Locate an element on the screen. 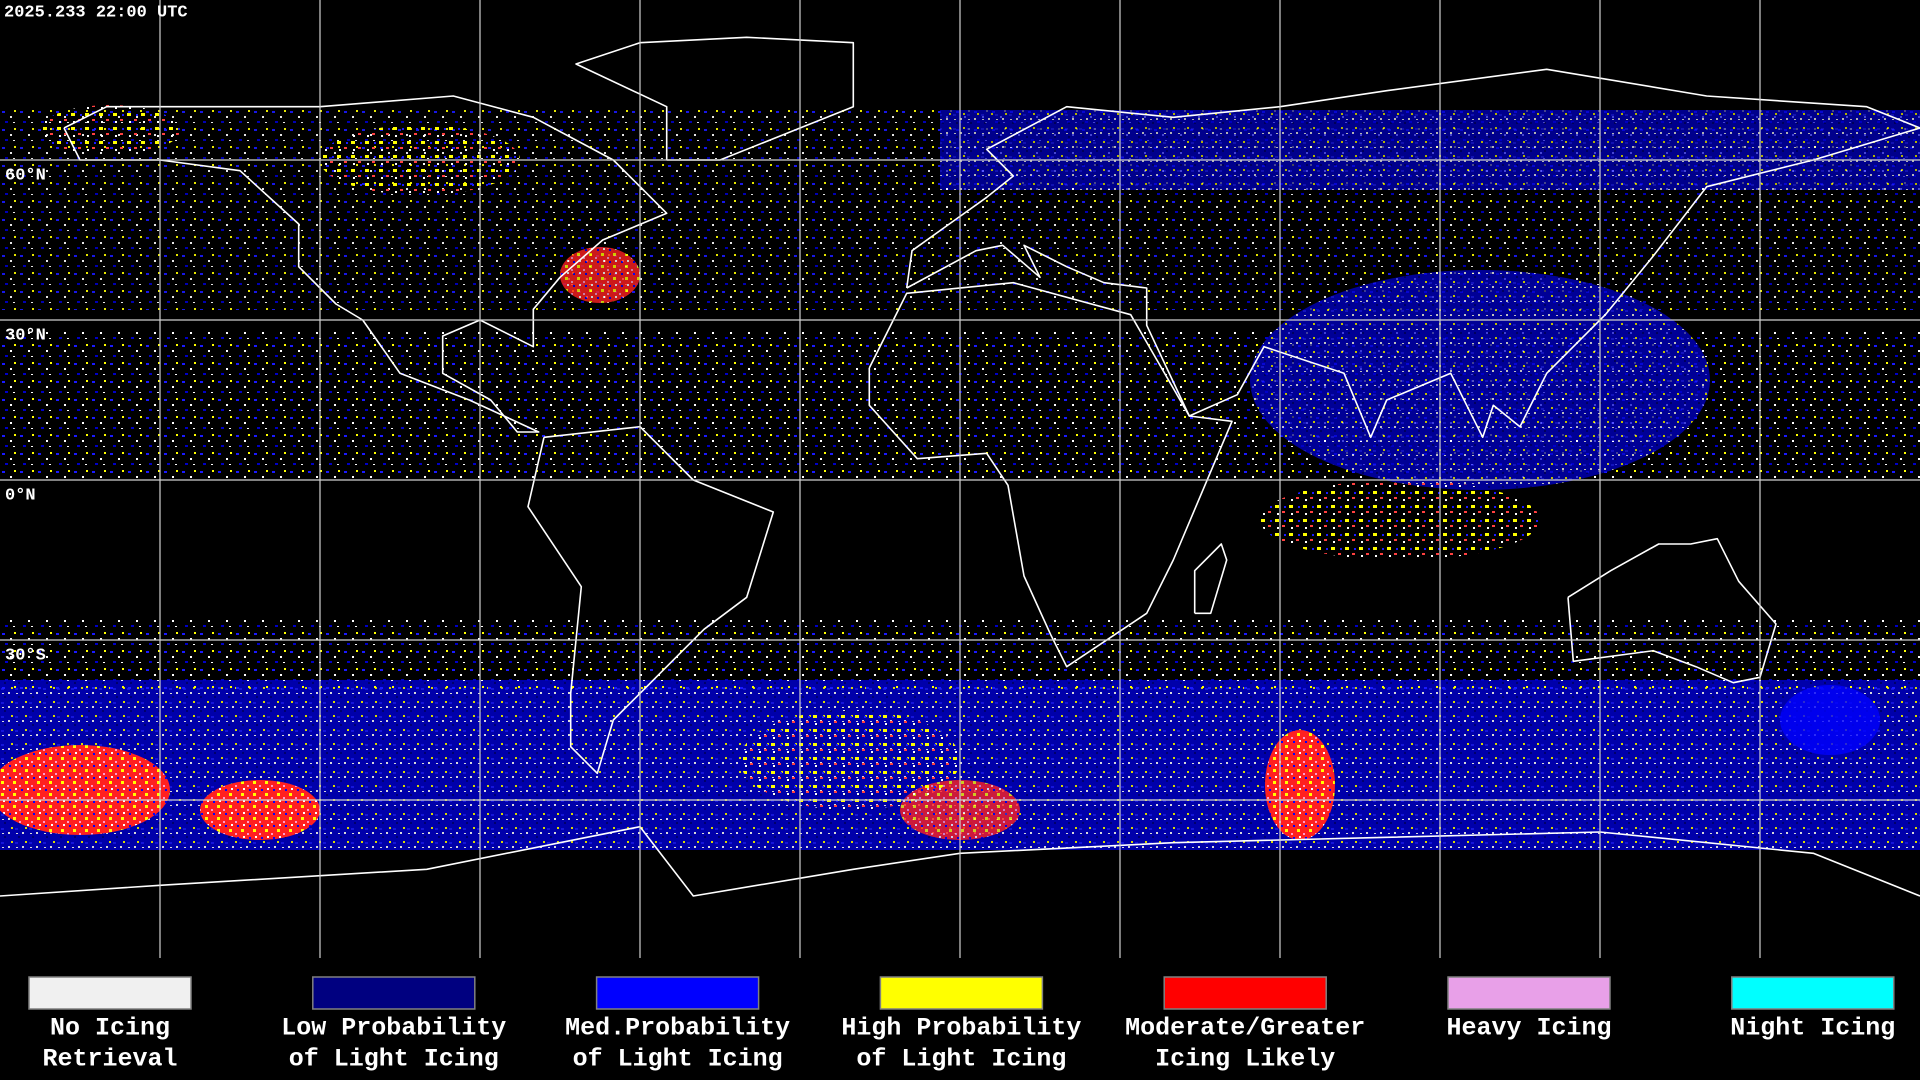 The width and height of the screenshot is (1920, 1080). asia-cluster is located at coordinates (1480, 380).